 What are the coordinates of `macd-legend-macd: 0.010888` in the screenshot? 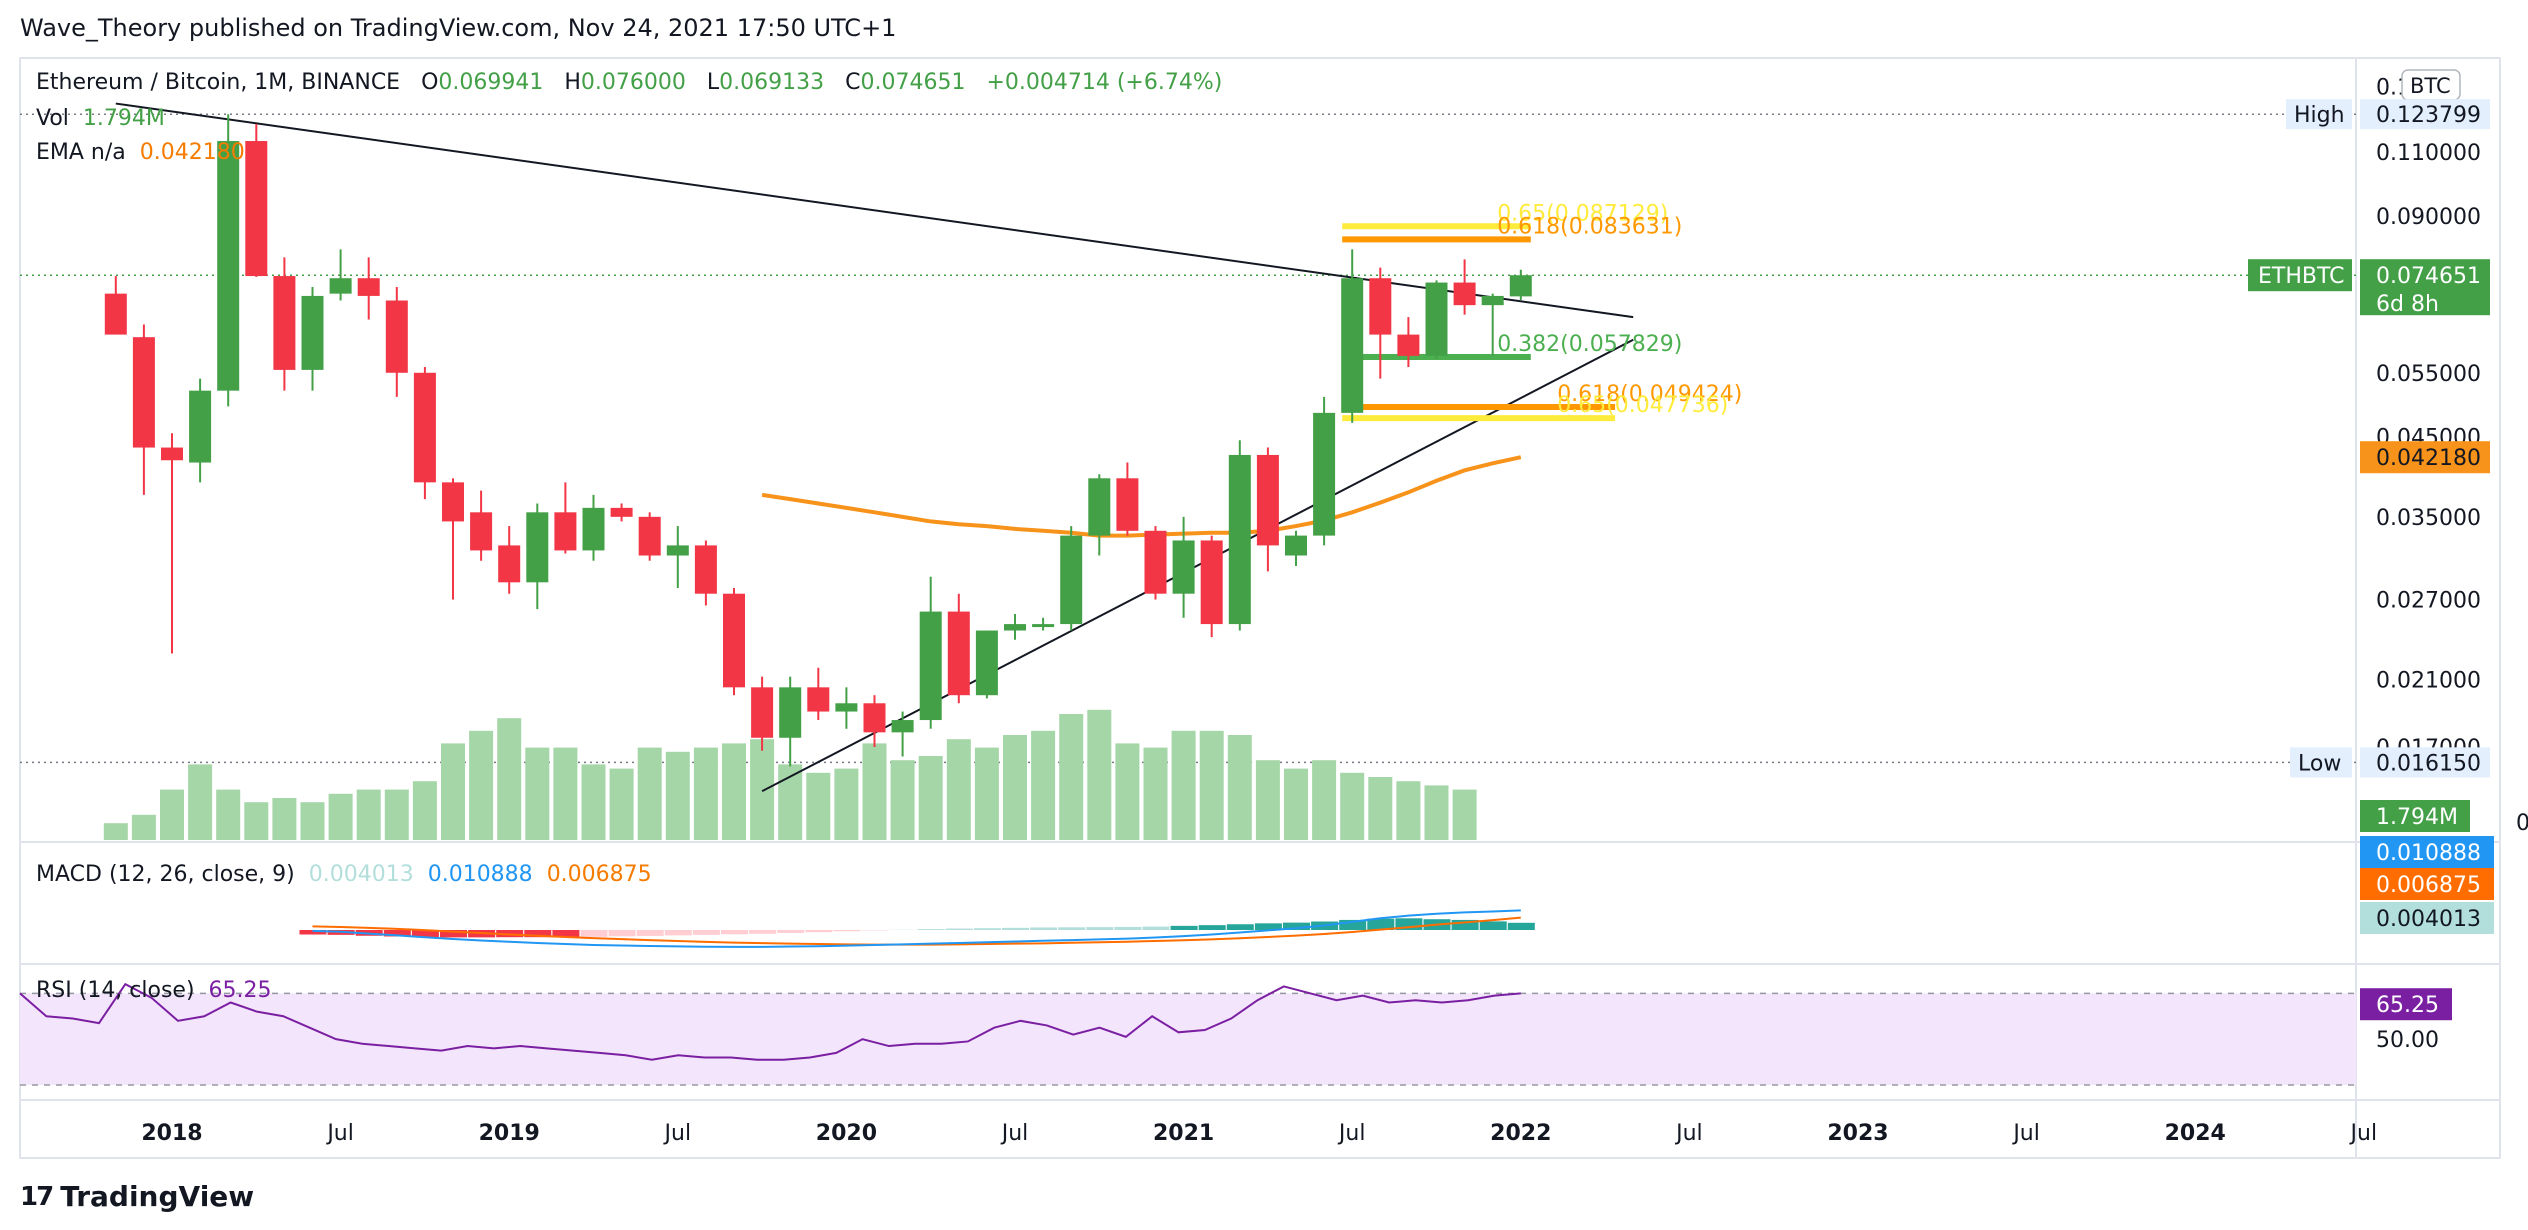 It's located at (480, 874).